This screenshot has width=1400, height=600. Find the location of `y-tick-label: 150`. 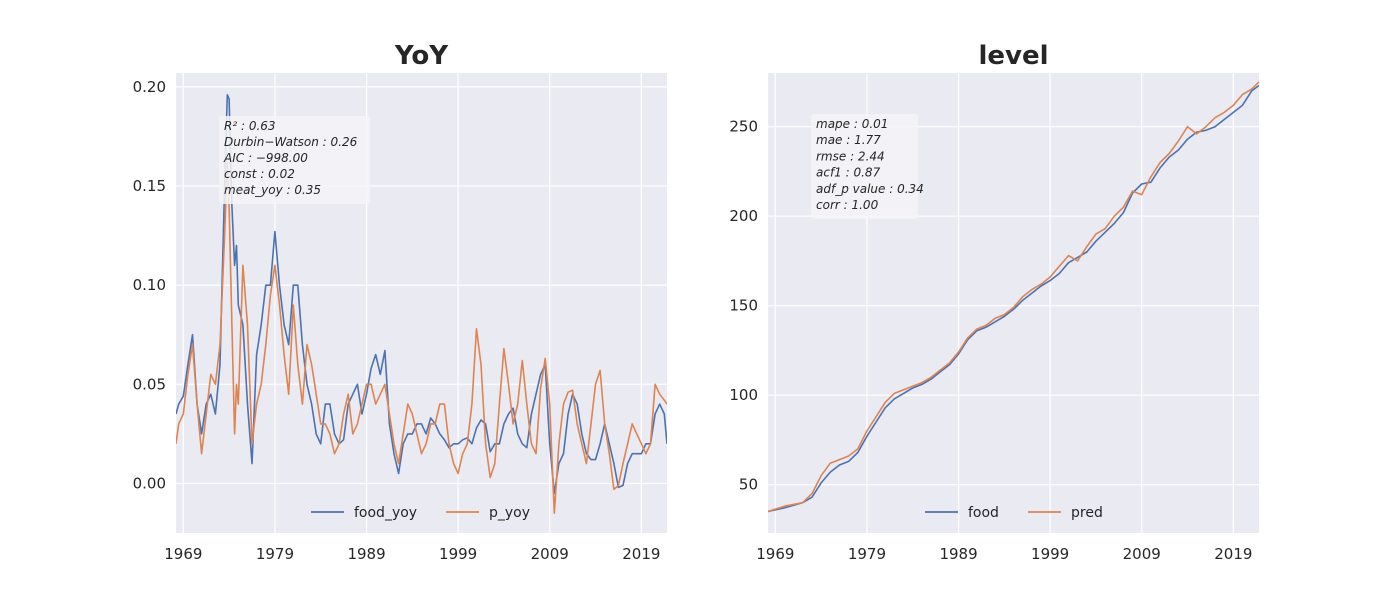

y-tick-label: 150 is located at coordinates (743, 306).